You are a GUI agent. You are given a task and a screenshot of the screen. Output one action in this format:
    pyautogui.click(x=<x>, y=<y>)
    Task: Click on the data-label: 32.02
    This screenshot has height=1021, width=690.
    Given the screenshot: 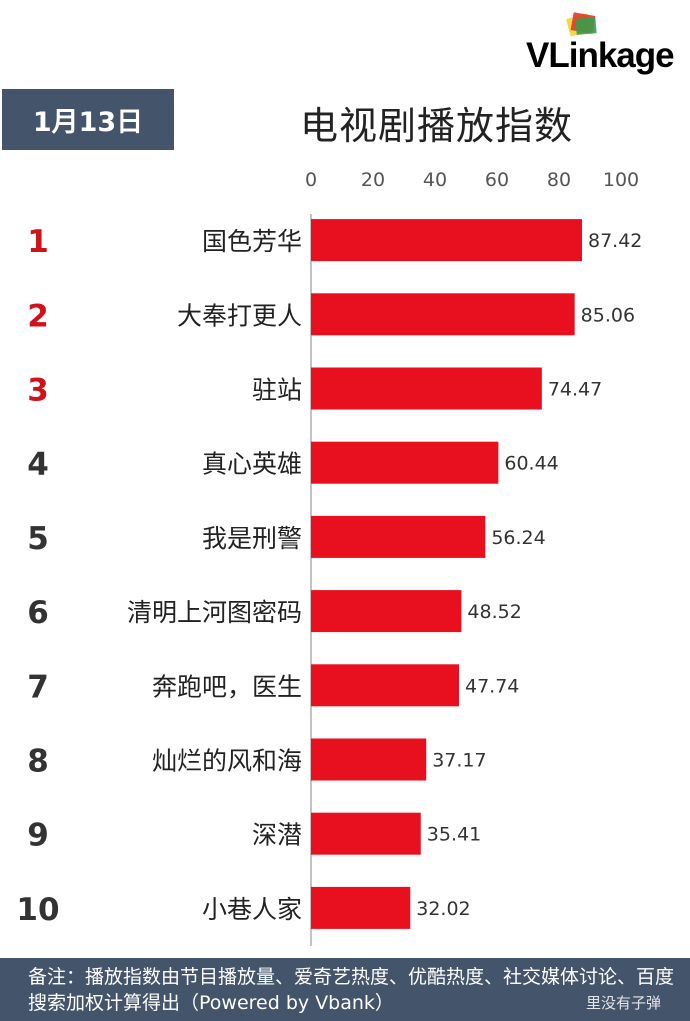 What is the action you would take?
    pyautogui.click(x=443, y=909)
    